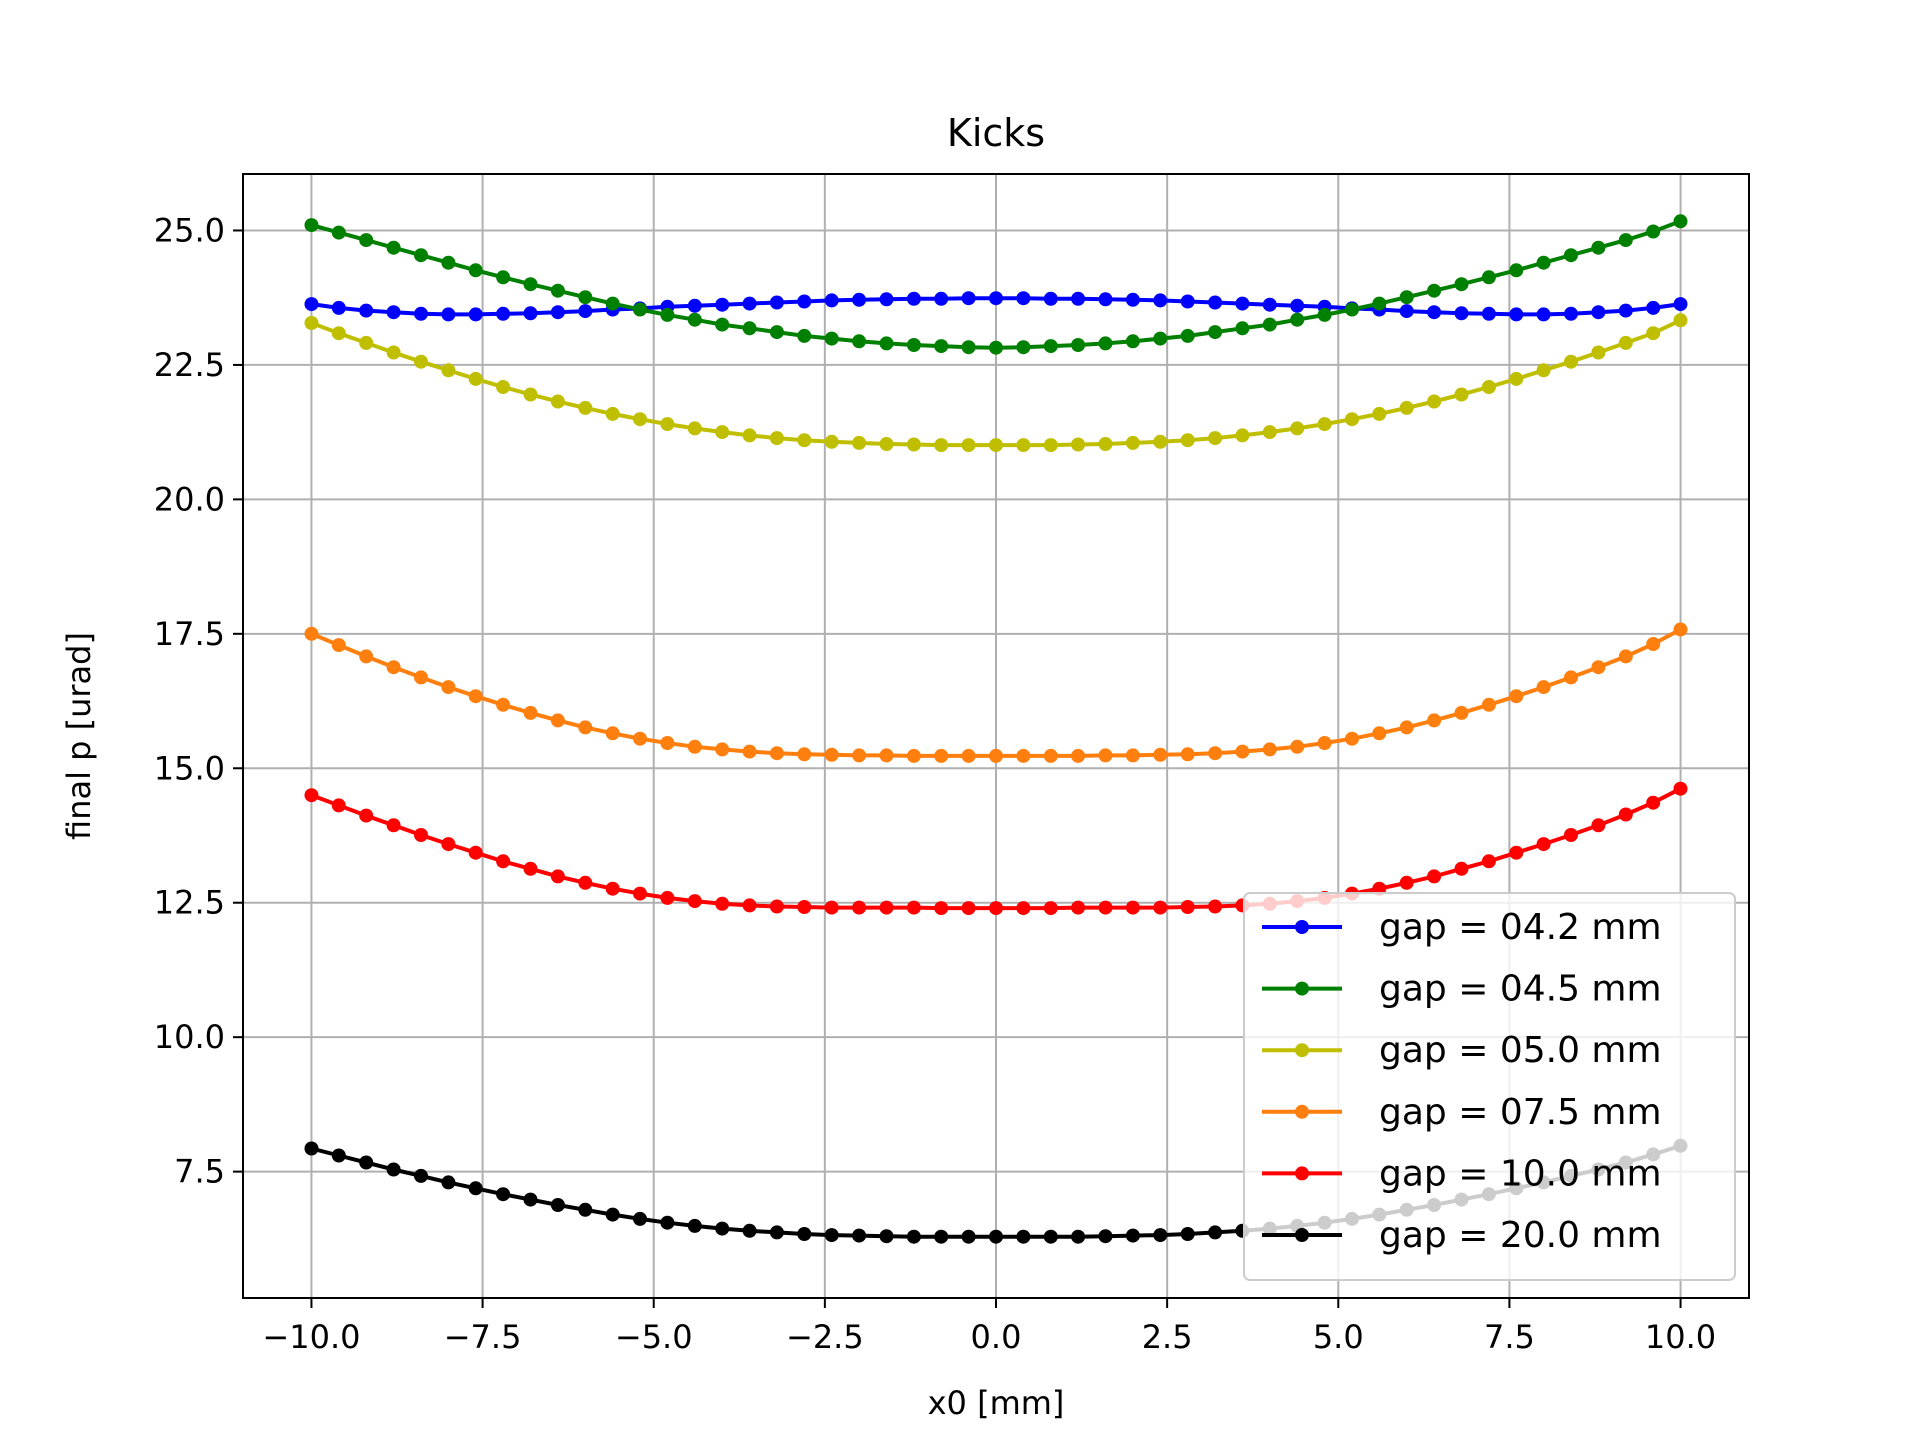  What do you see at coordinates (189, 499) in the screenshot?
I see `y-tick-label: 20.0` at bounding box center [189, 499].